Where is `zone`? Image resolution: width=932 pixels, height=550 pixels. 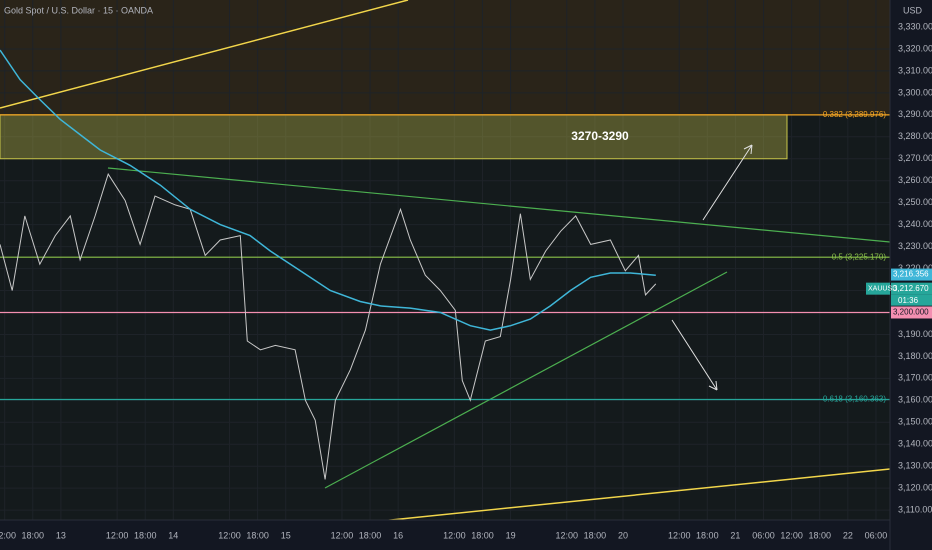
zone is located at coordinates (394, 137).